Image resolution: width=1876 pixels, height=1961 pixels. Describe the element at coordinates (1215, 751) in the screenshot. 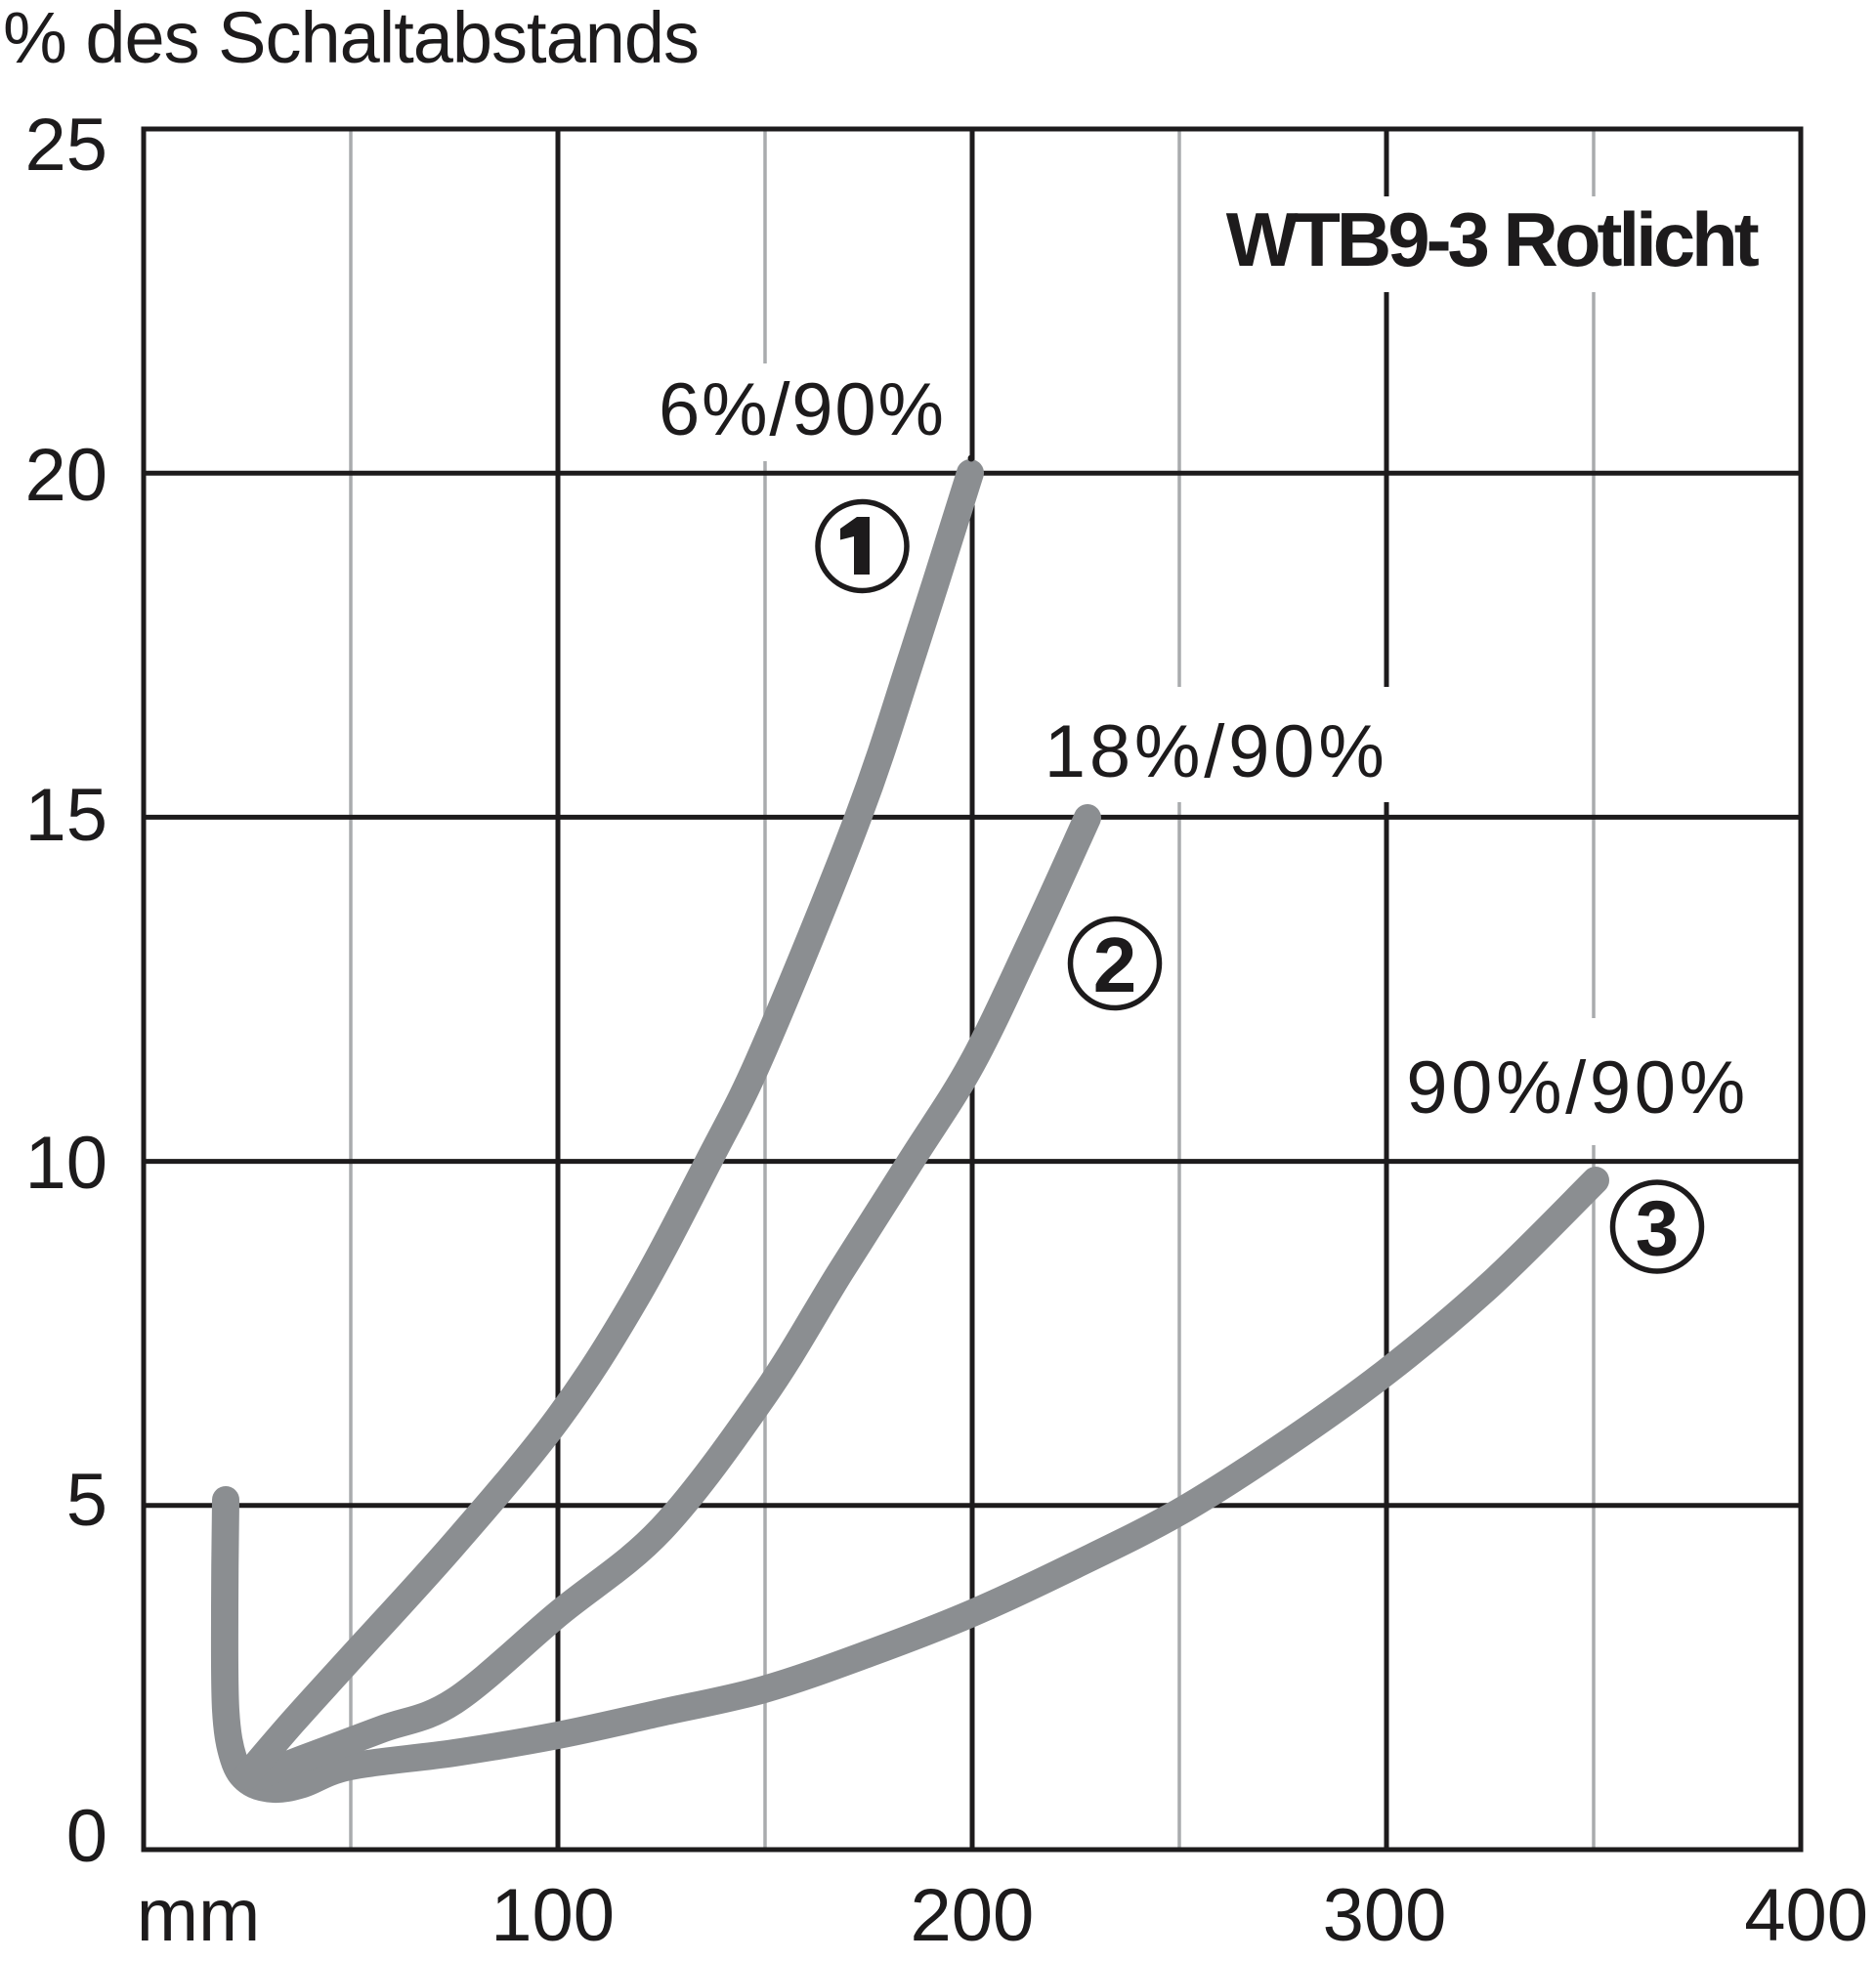

I see `svg-text: 18%/90%` at that location.